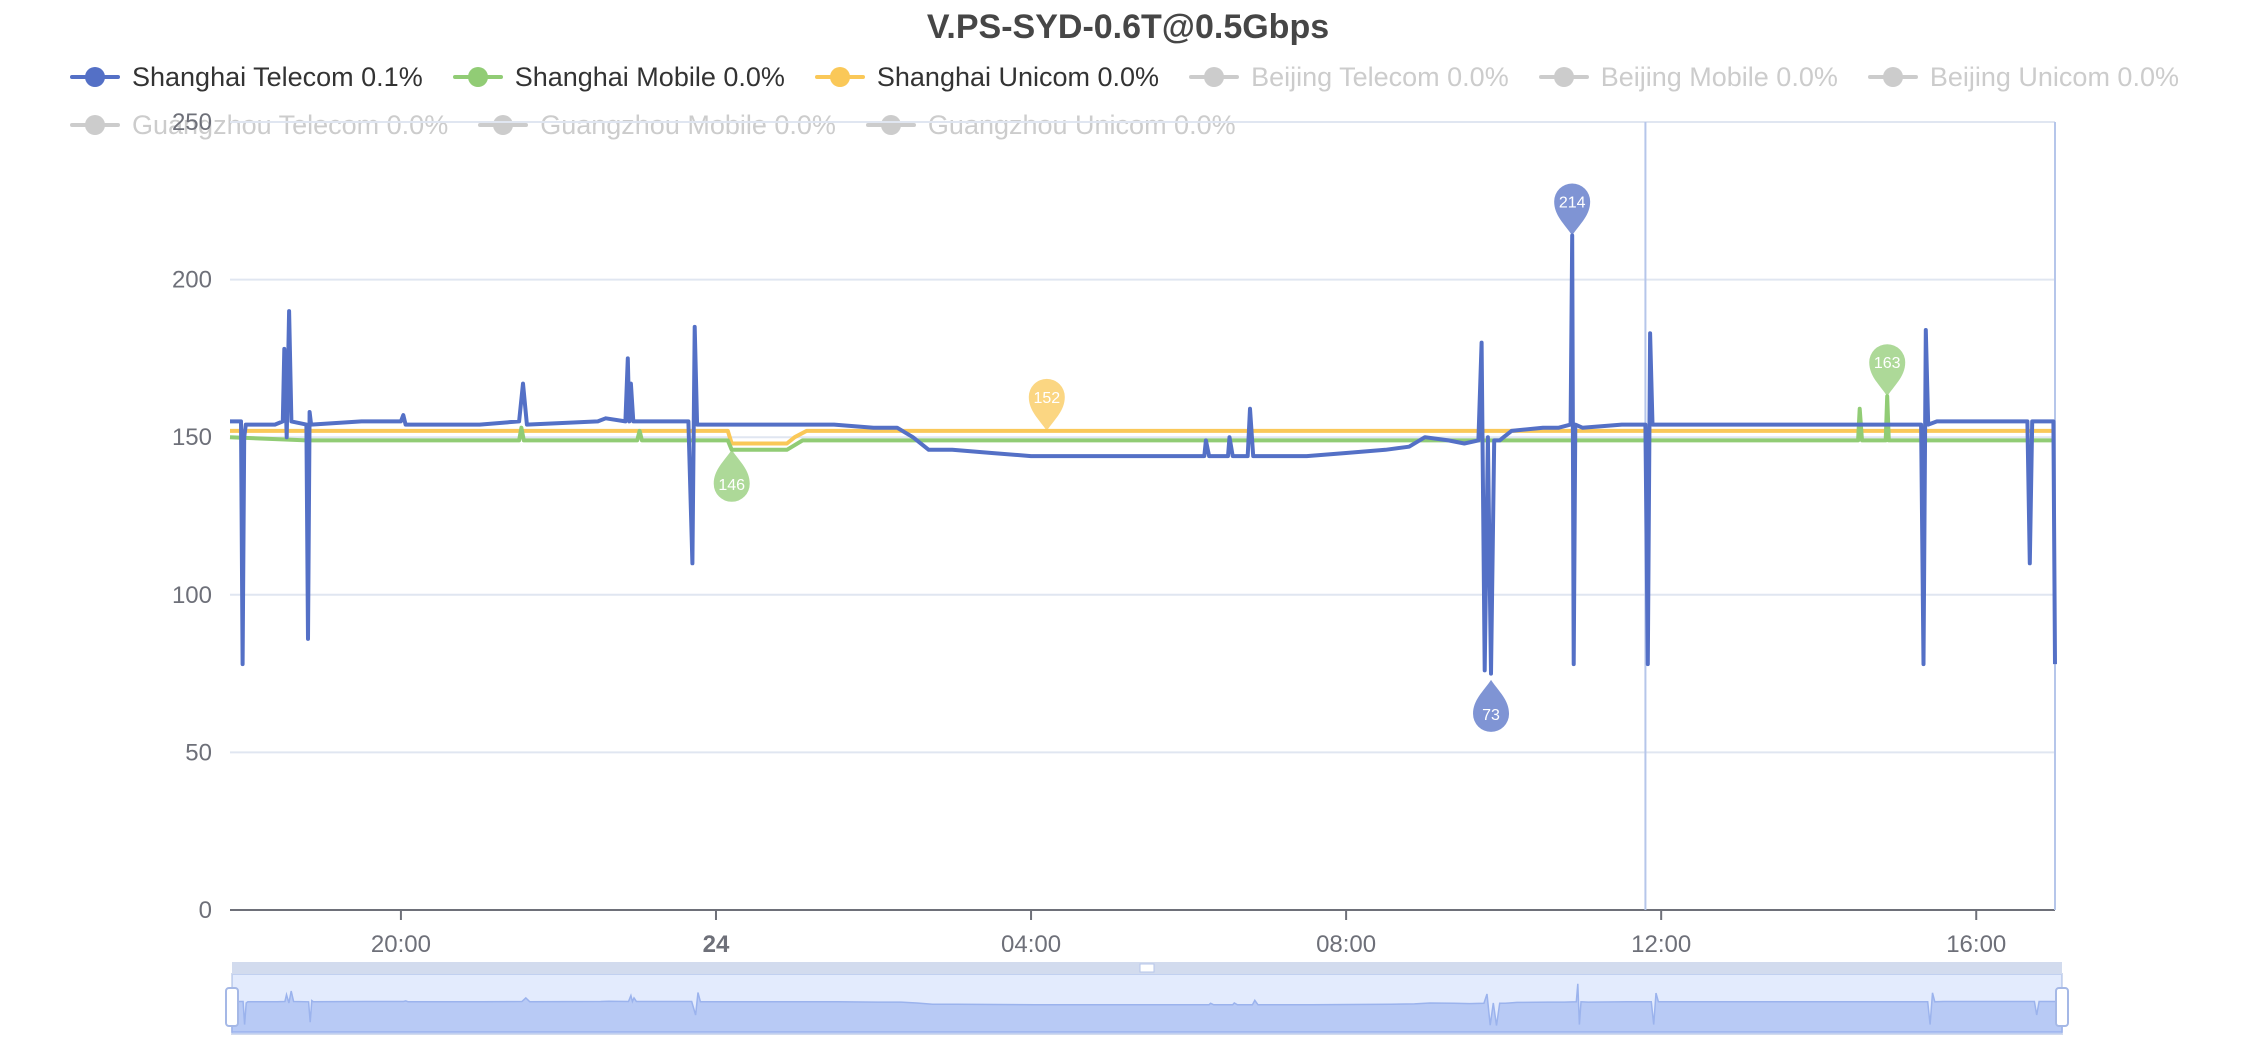 The width and height of the screenshot is (2256, 1040). Describe the element at coordinates (649, 76) in the screenshot. I see `legend-label: Shanghai Mobile 0.0%` at that location.